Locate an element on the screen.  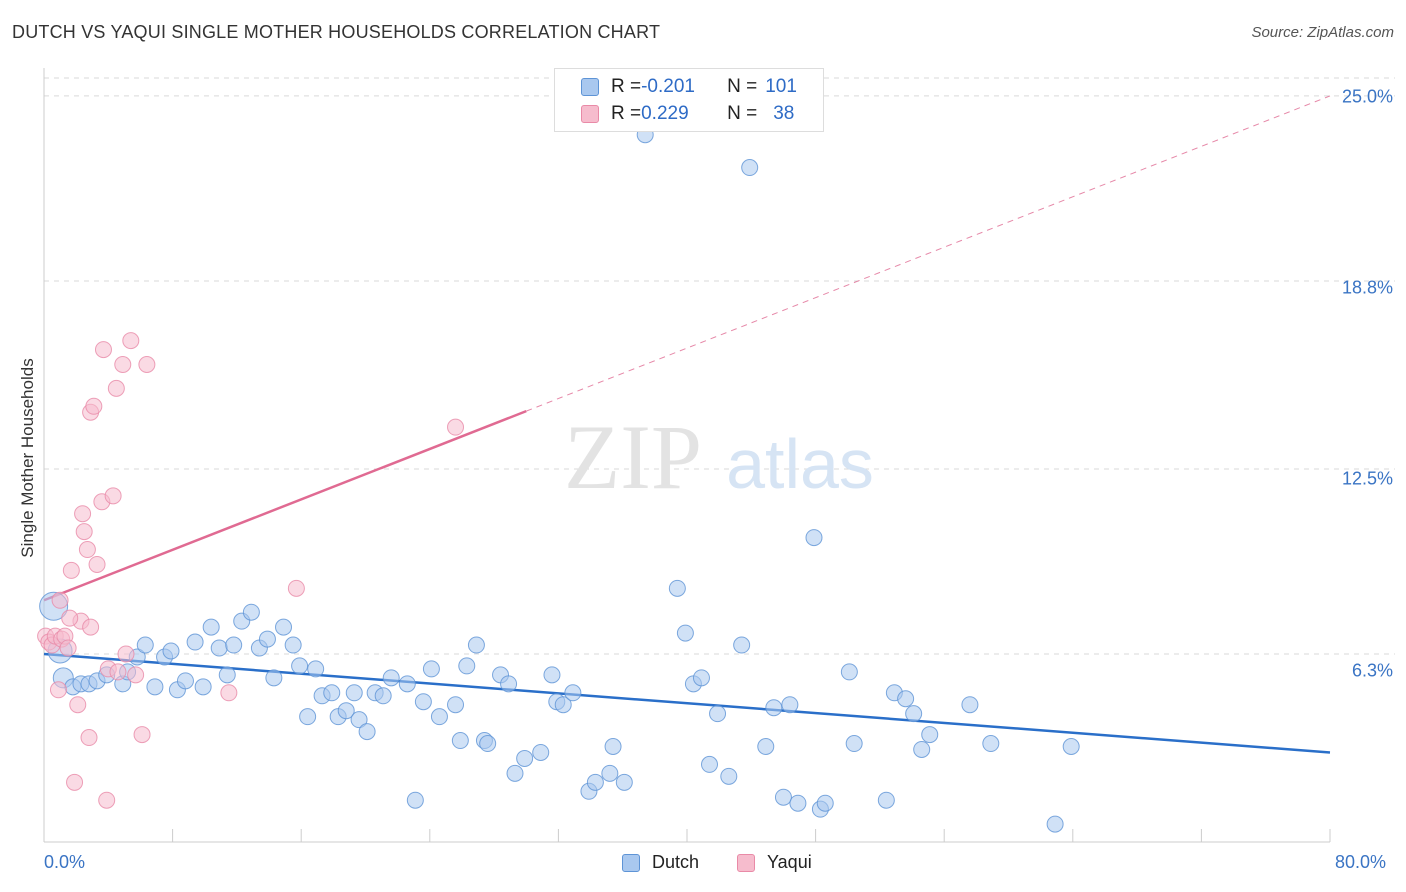
x-tick-label: 80.0% is located at coordinates (1361, 862).